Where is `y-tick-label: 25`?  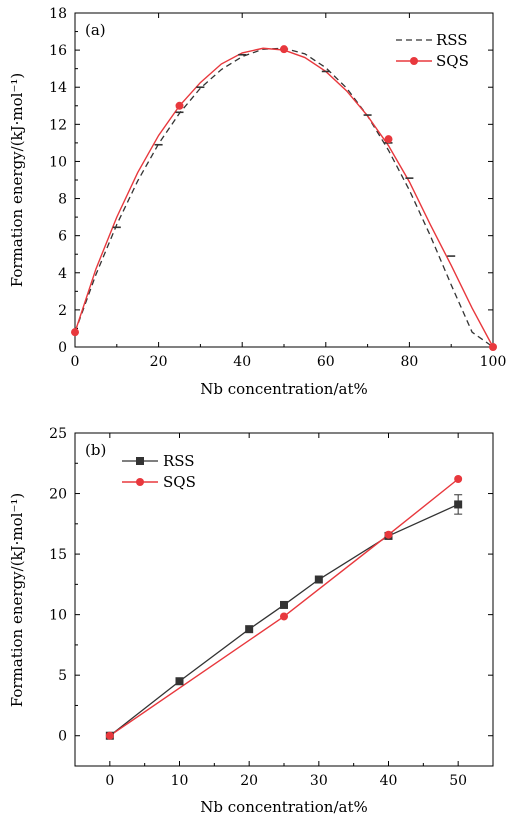
y-tick-label: 25 is located at coordinates (58, 434).